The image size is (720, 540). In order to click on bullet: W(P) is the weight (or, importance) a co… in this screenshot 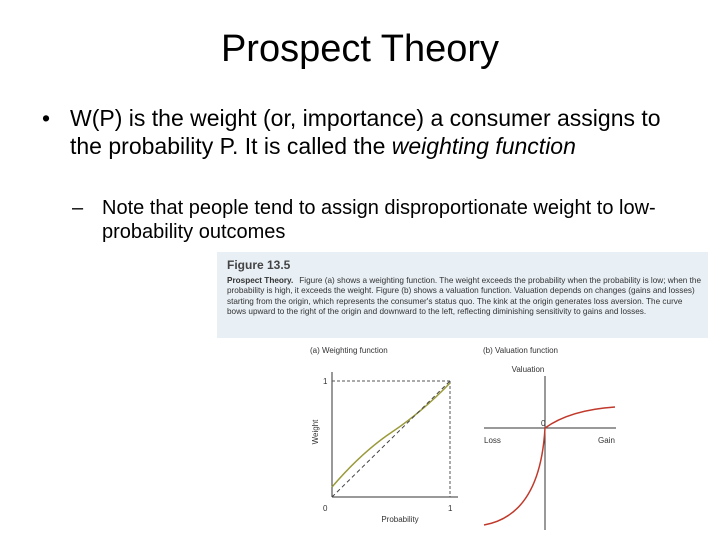, I will do `click(356, 132)`.